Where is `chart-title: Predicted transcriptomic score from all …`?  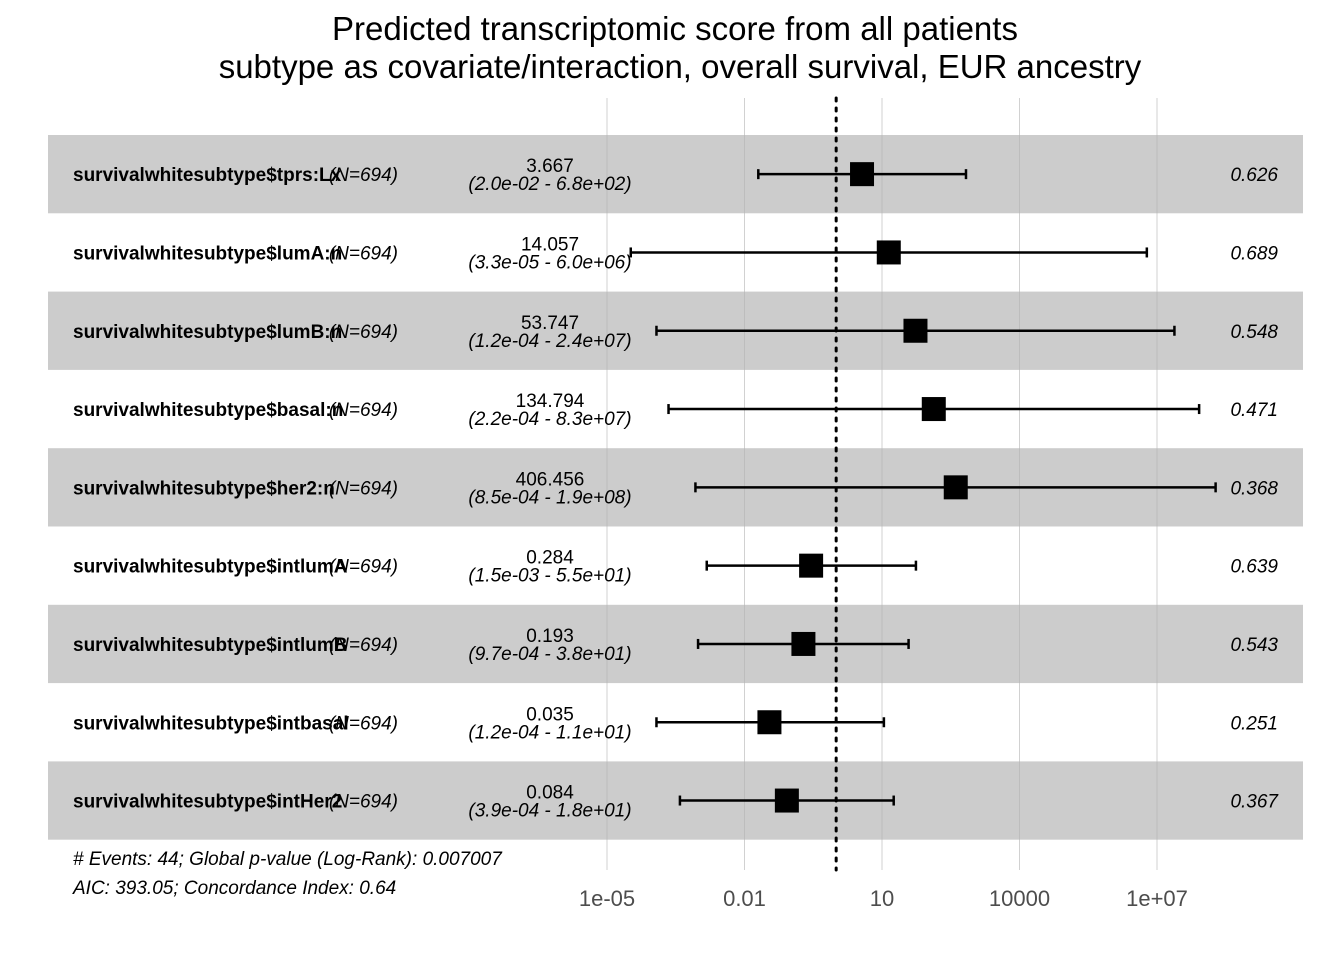 chart-title: Predicted transcriptomic score from all … is located at coordinates (680, 47).